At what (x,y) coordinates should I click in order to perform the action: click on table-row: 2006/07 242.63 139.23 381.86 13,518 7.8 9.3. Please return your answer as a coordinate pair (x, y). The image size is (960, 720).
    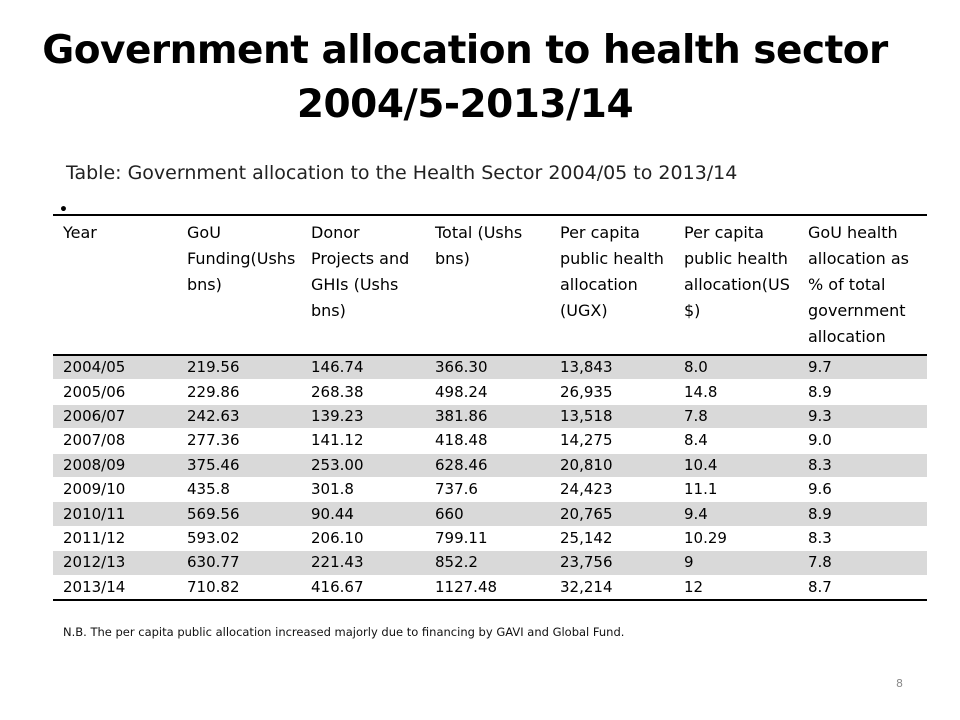
    Looking at the image, I should click on (490, 417).